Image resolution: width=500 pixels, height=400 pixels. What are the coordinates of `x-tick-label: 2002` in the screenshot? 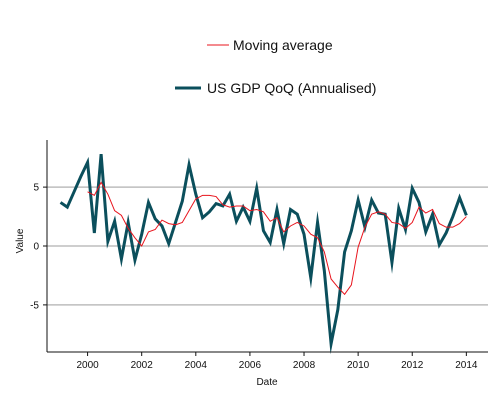 It's located at (142, 365).